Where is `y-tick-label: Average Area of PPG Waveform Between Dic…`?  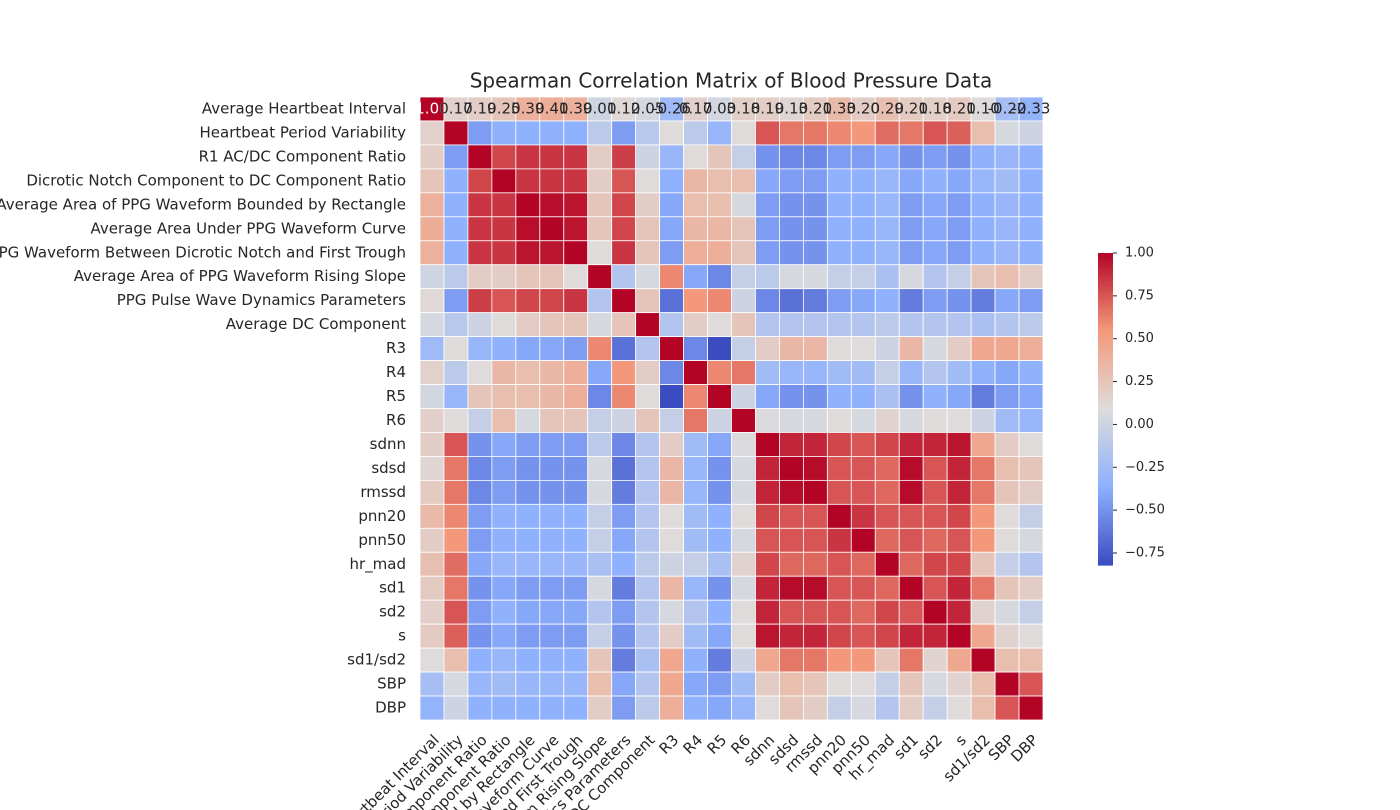 y-tick-label: Average Area of PPG Waveform Between Dic… is located at coordinates (203, 252).